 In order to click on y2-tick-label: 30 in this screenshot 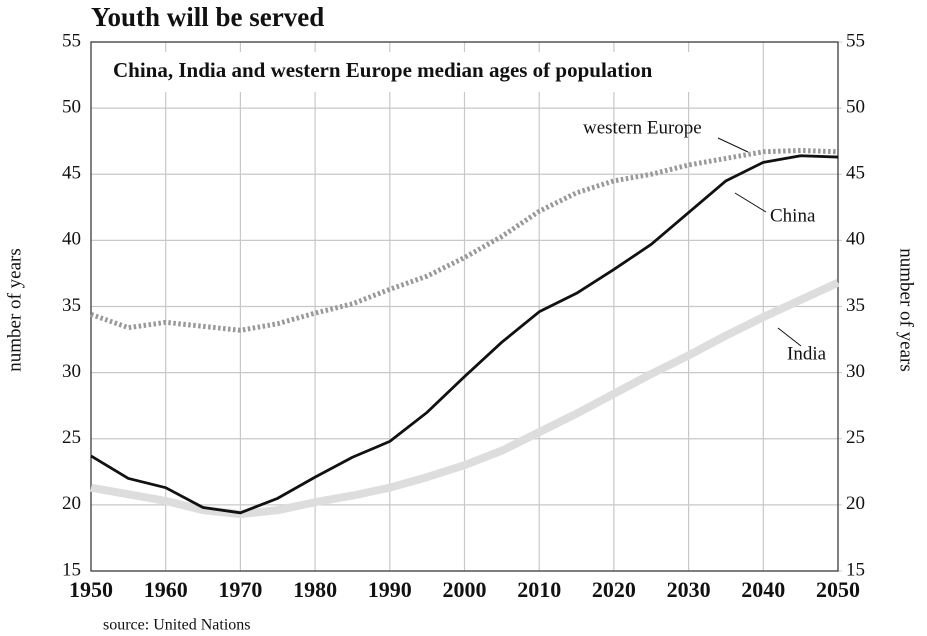, I will do `click(855, 371)`.